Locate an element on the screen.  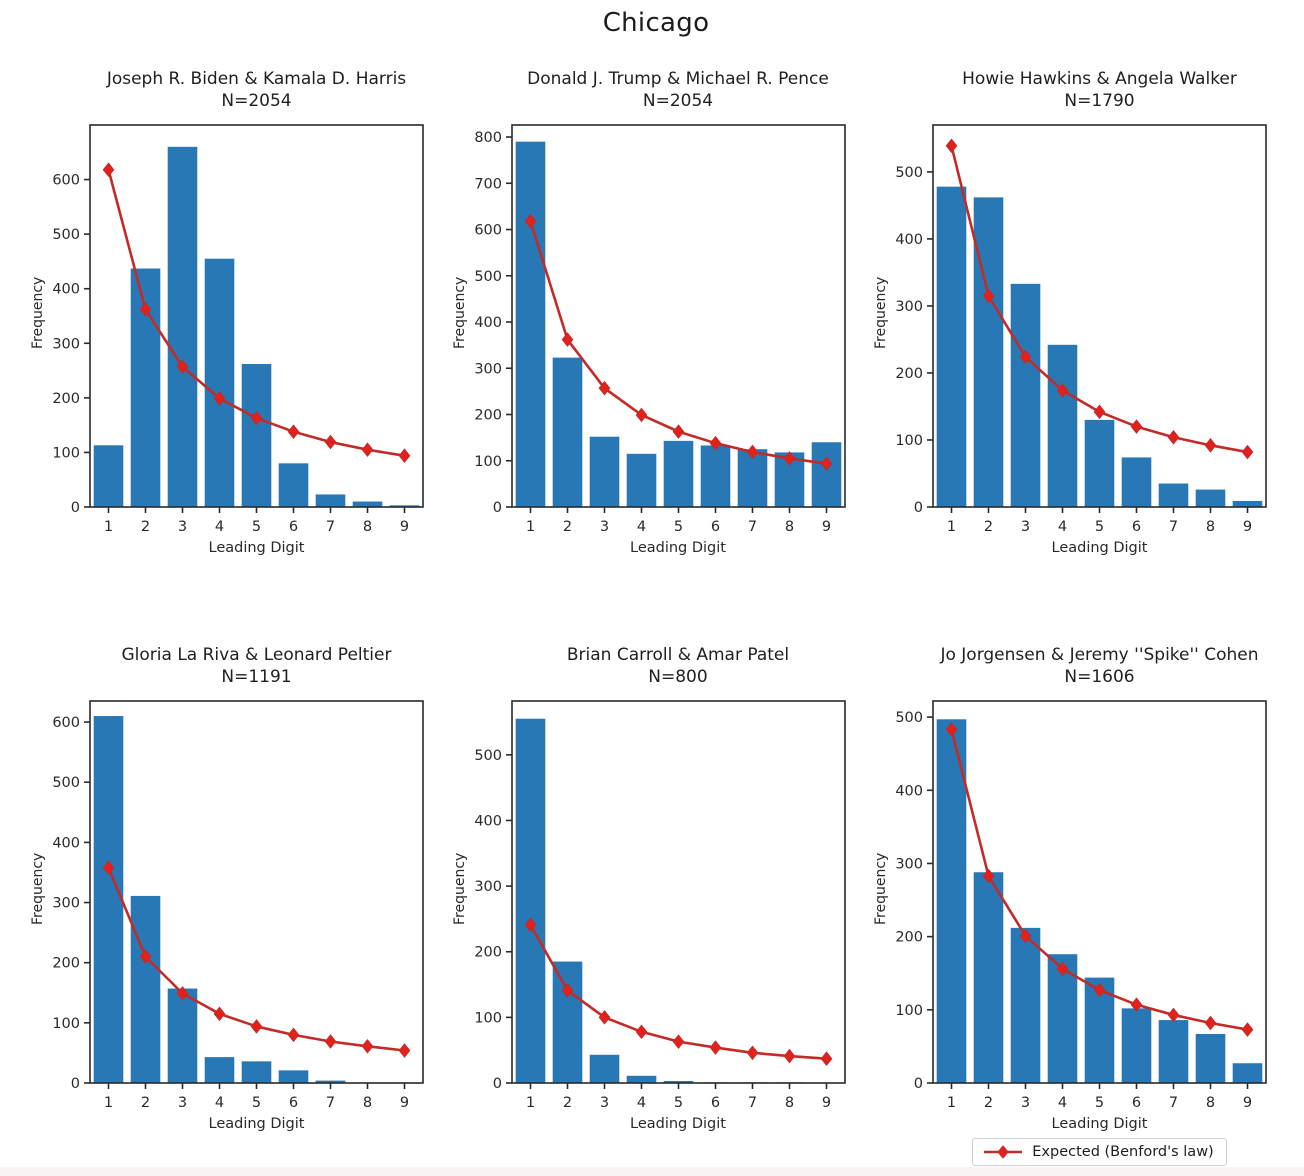
legend-label: Expected (Benford's law) is located at coordinates (1123, 1152).